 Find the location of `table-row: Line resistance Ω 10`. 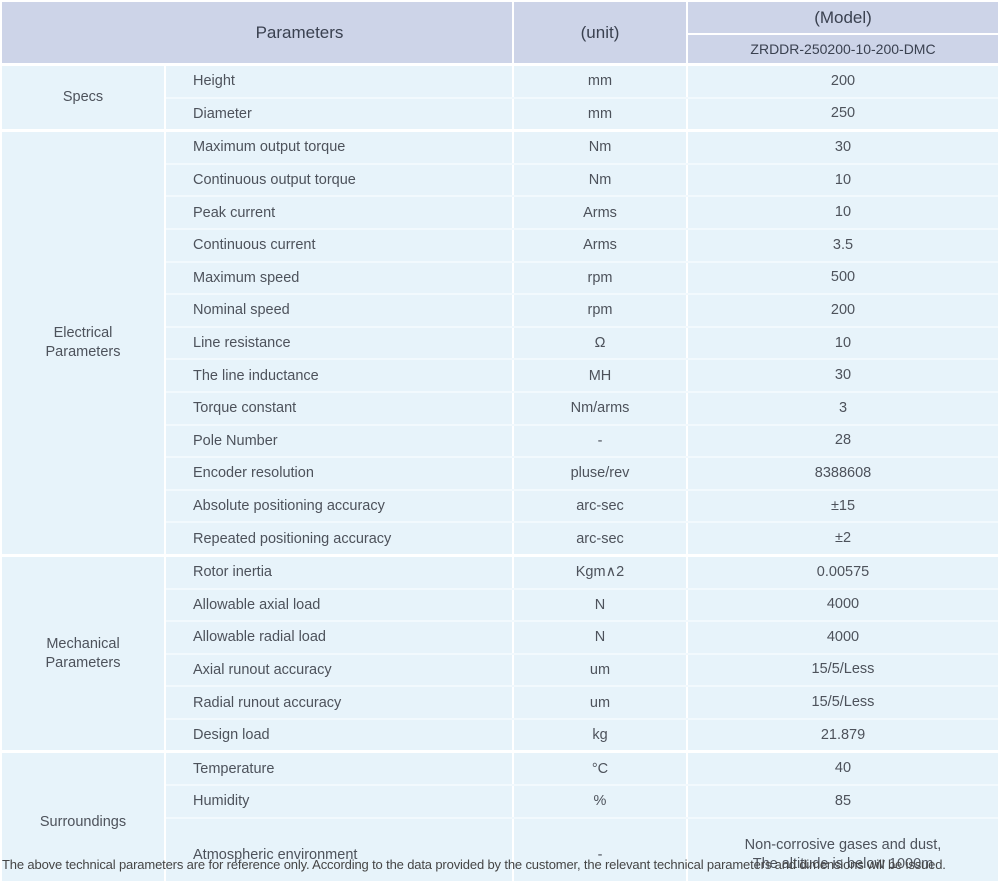

table-row: Line resistance Ω 10 is located at coordinates (500, 343).